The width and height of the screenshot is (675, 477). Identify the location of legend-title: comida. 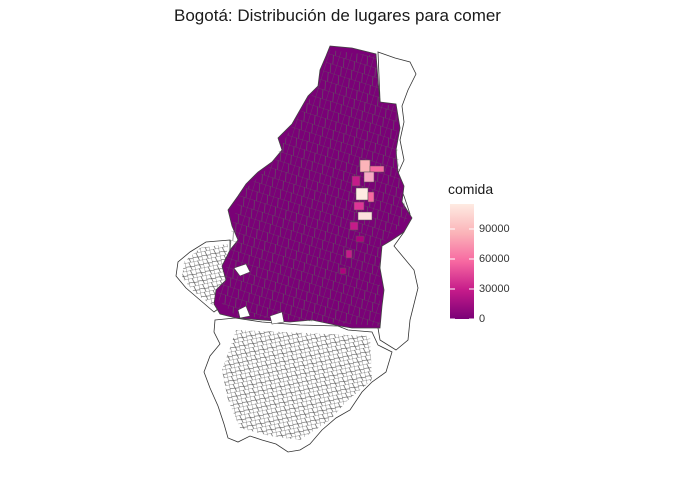
(471, 189).